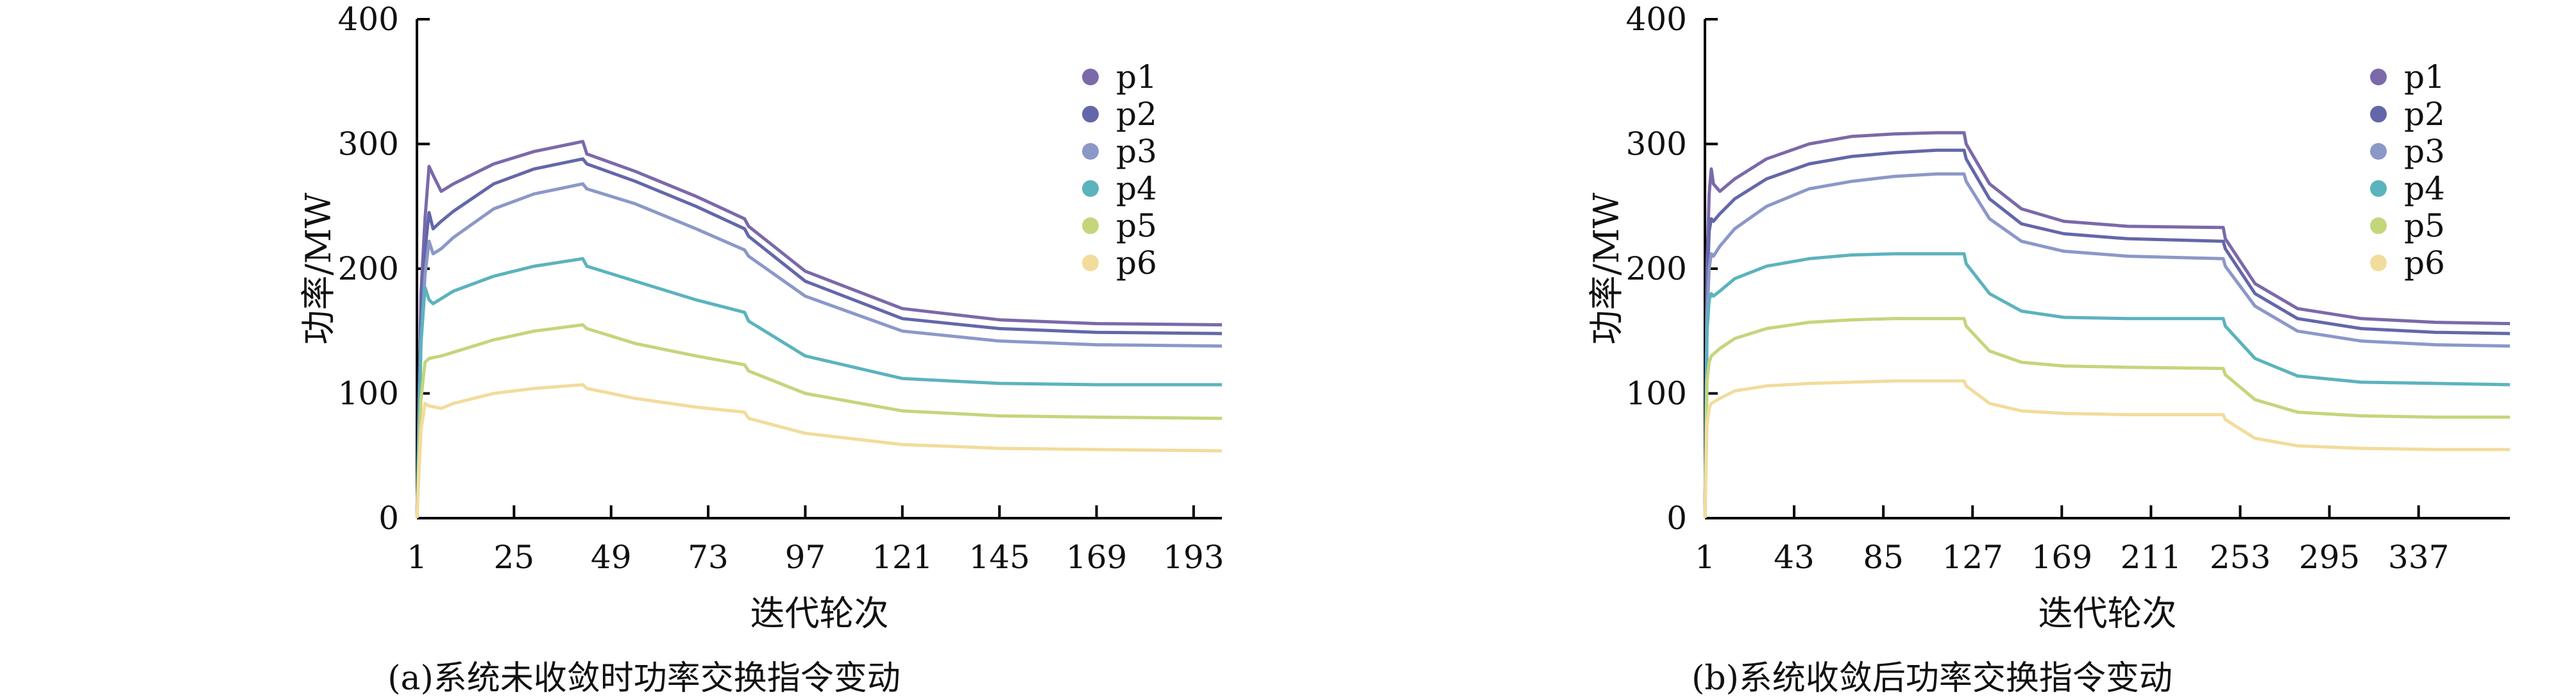  What do you see at coordinates (2418, 557) in the screenshot?
I see `chart-b-x-tick-label: 337` at bounding box center [2418, 557].